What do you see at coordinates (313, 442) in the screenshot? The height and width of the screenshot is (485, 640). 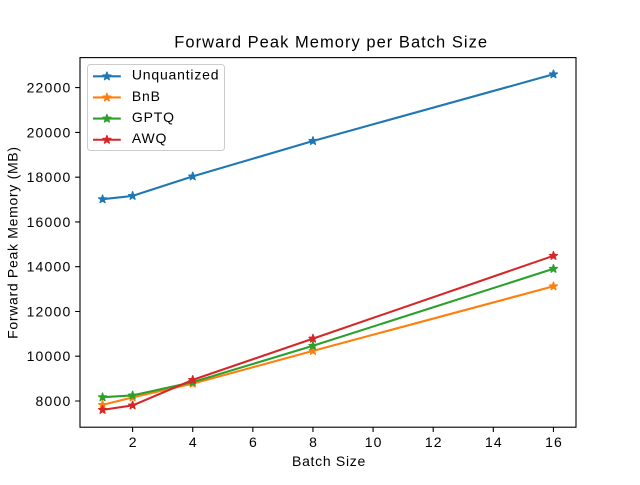 I see `svg-text: 8` at bounding box center [313, 442].